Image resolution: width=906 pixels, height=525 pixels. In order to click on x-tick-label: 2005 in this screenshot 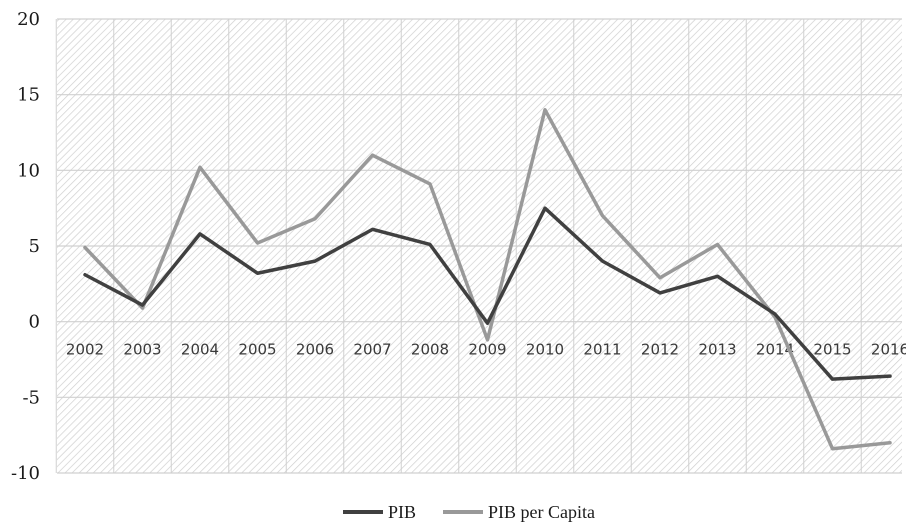, I will do `click(257, 350)`.